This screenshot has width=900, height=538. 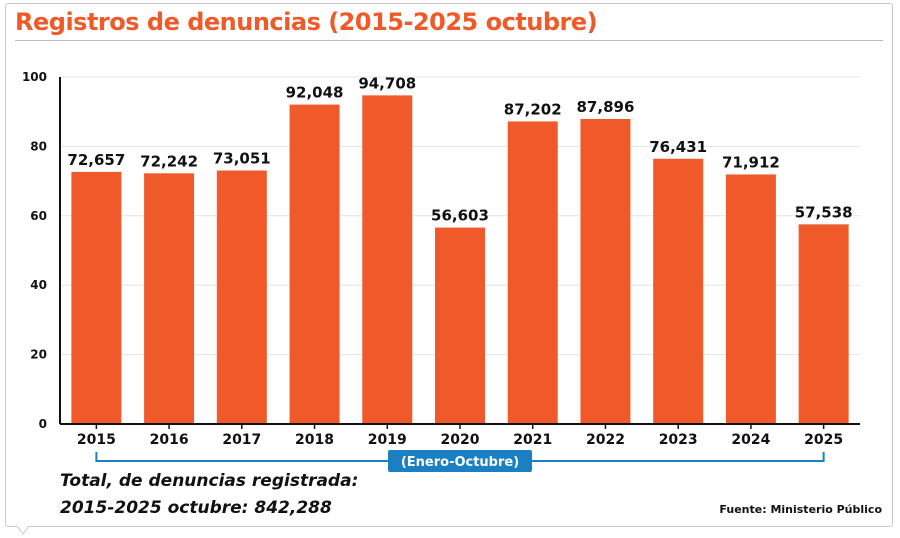 I want to click on range-label: (Enero-Octubre), so click(x=460, y=462).